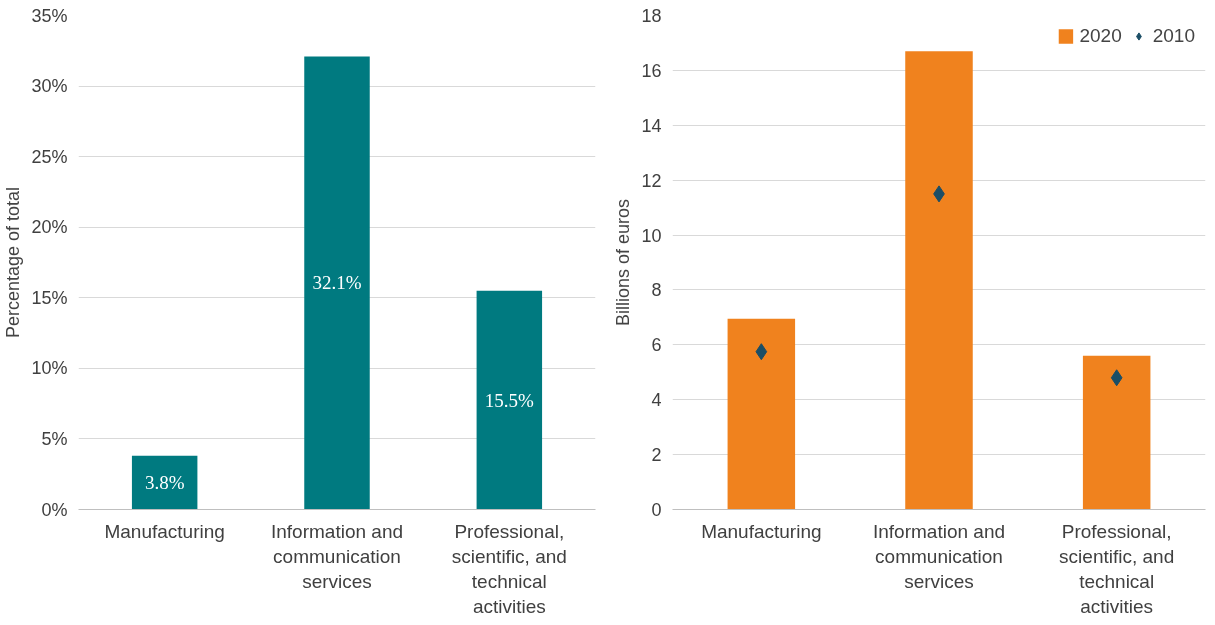 The height and width of the screenshot is (625, 1215). I want to click on y-tick-label: 0, so click(656, 510).